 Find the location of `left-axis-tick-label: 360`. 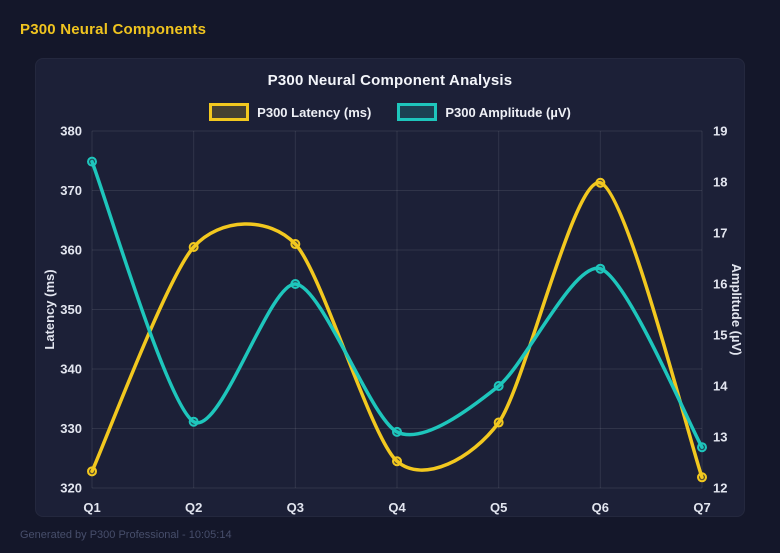

left-axis-tick-label: 360 is located at coordinates (71, 250).